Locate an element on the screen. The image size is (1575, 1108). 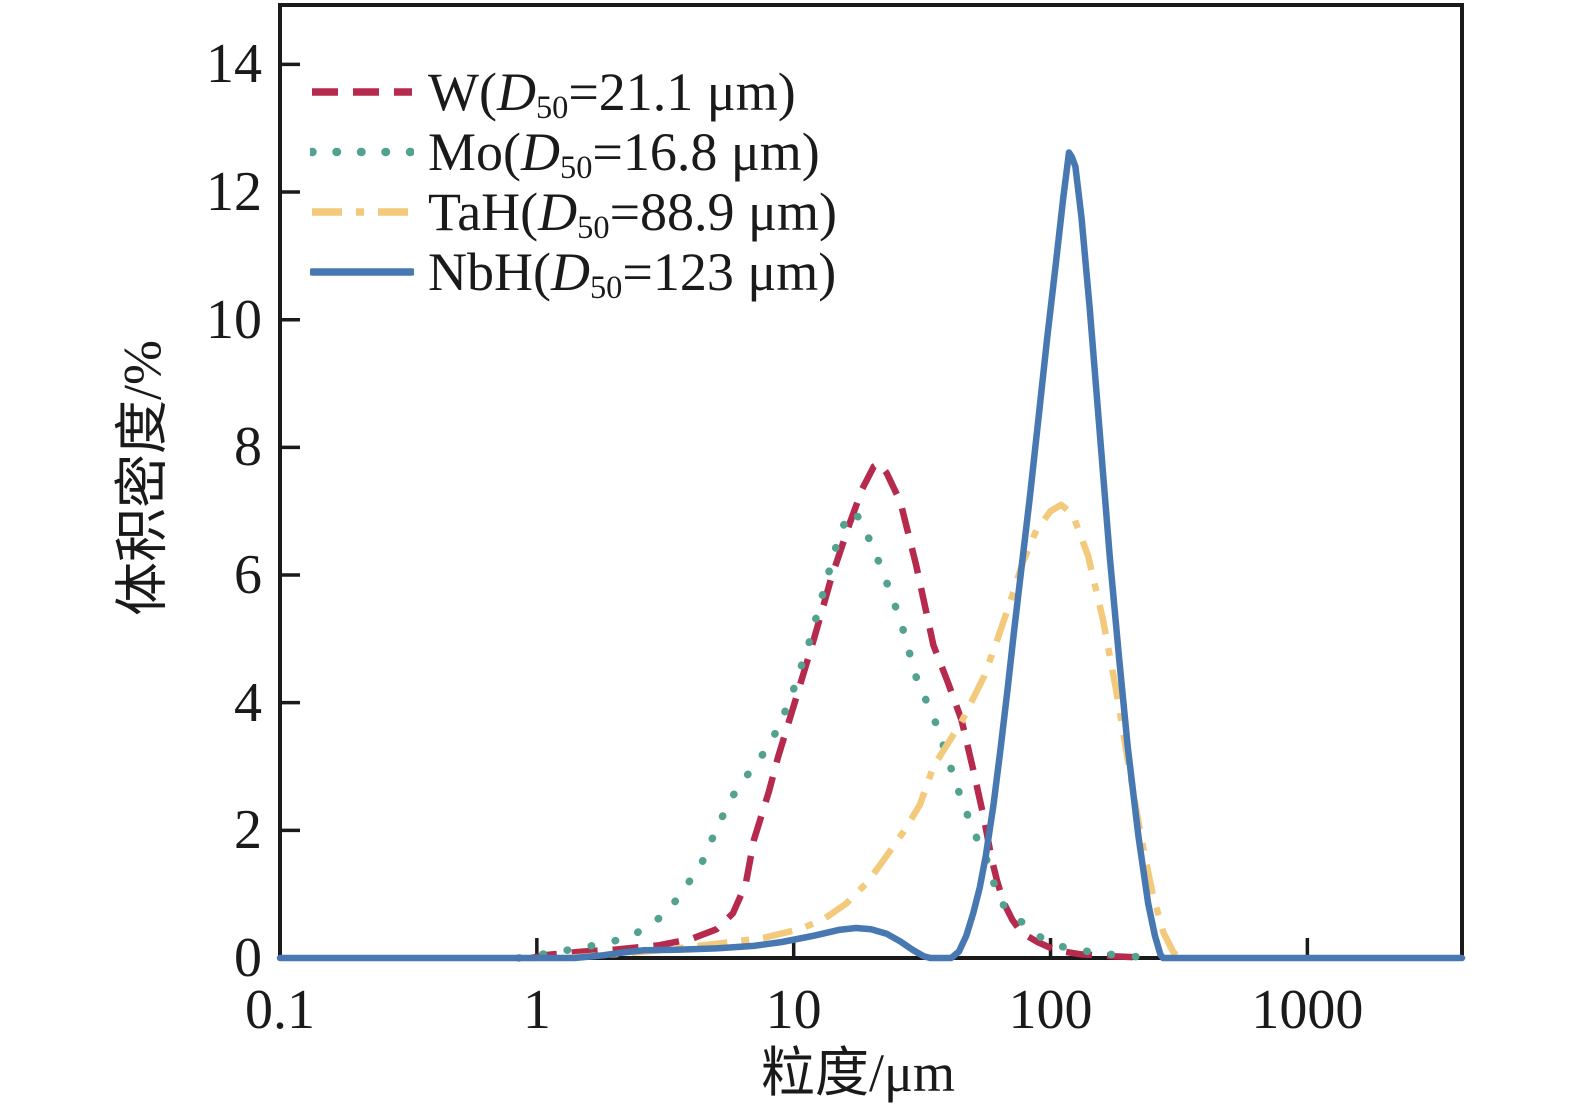
y-tick-label-4: 4 is located at coordinates (248, 702).